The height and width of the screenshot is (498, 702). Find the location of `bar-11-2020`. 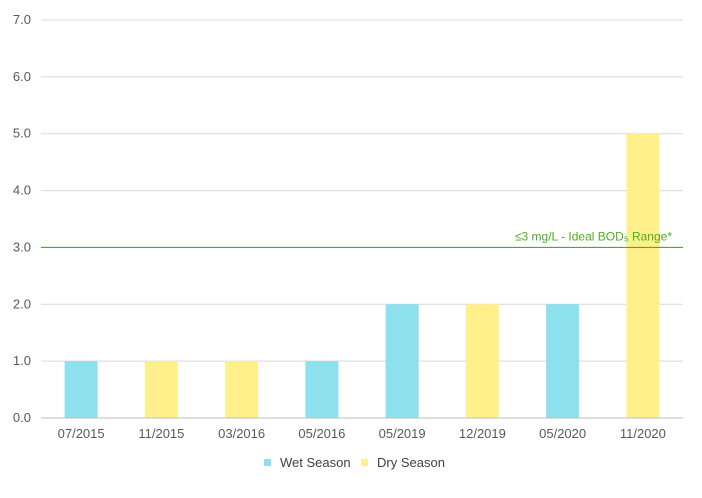

bar-11-2020 is located at coordinates (643, 275).